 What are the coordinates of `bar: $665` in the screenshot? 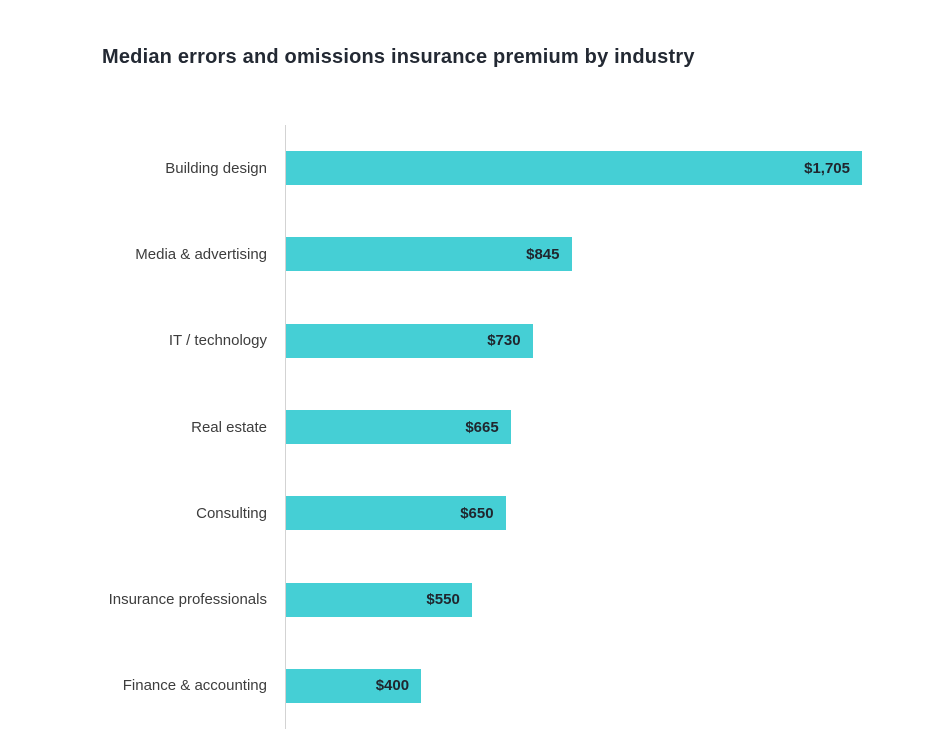 It's located at (398, 427).